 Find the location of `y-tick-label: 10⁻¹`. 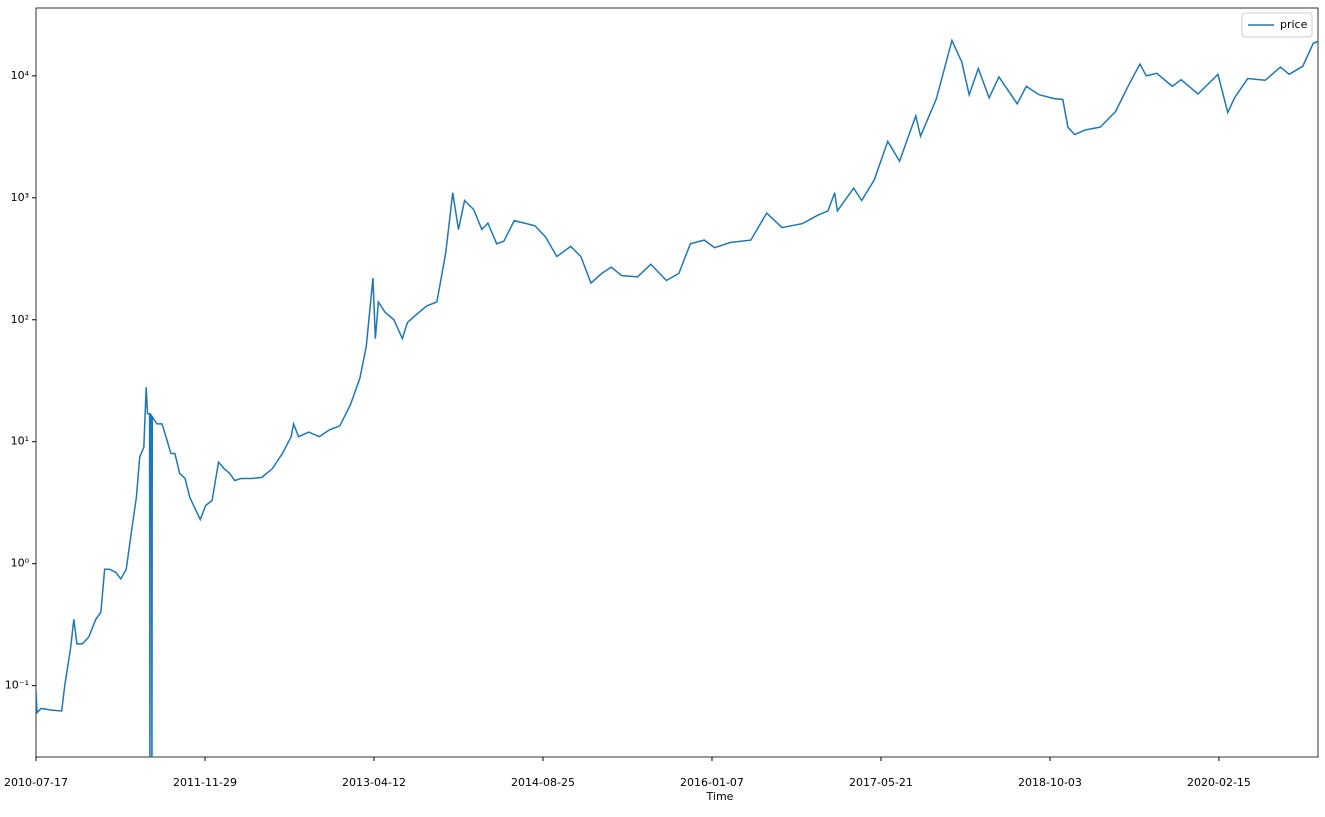

y-tick-label: 10⁻¹ is located at coordinates (17, 685).